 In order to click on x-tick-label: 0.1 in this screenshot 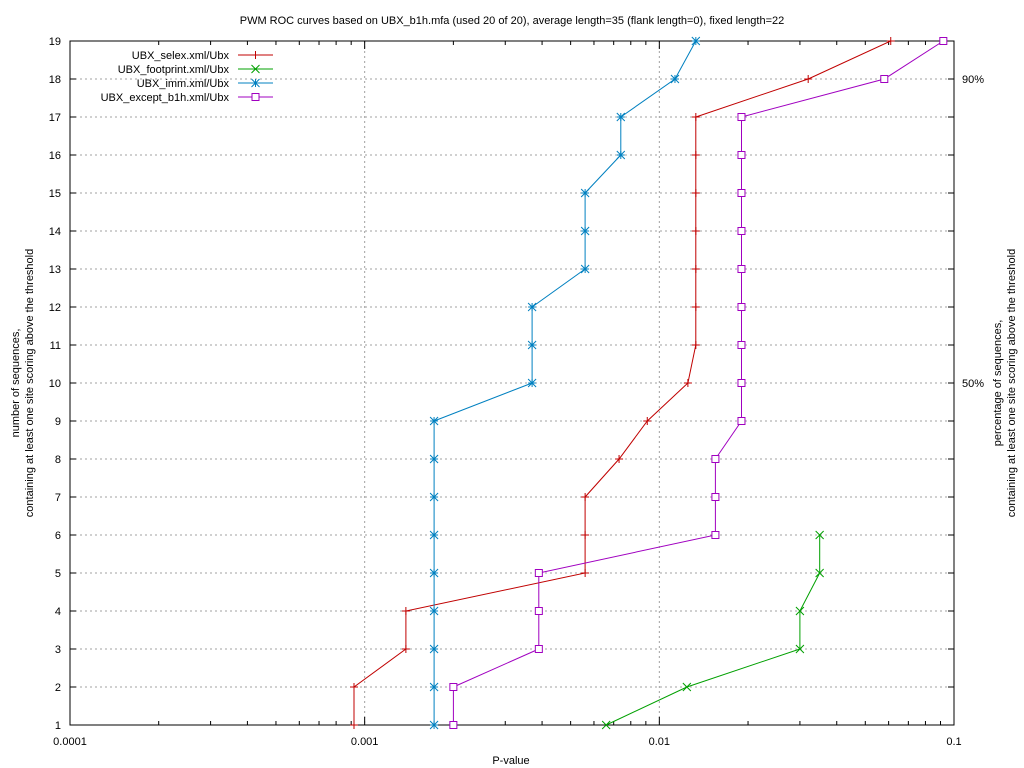, I will do `click(953, 742)`.